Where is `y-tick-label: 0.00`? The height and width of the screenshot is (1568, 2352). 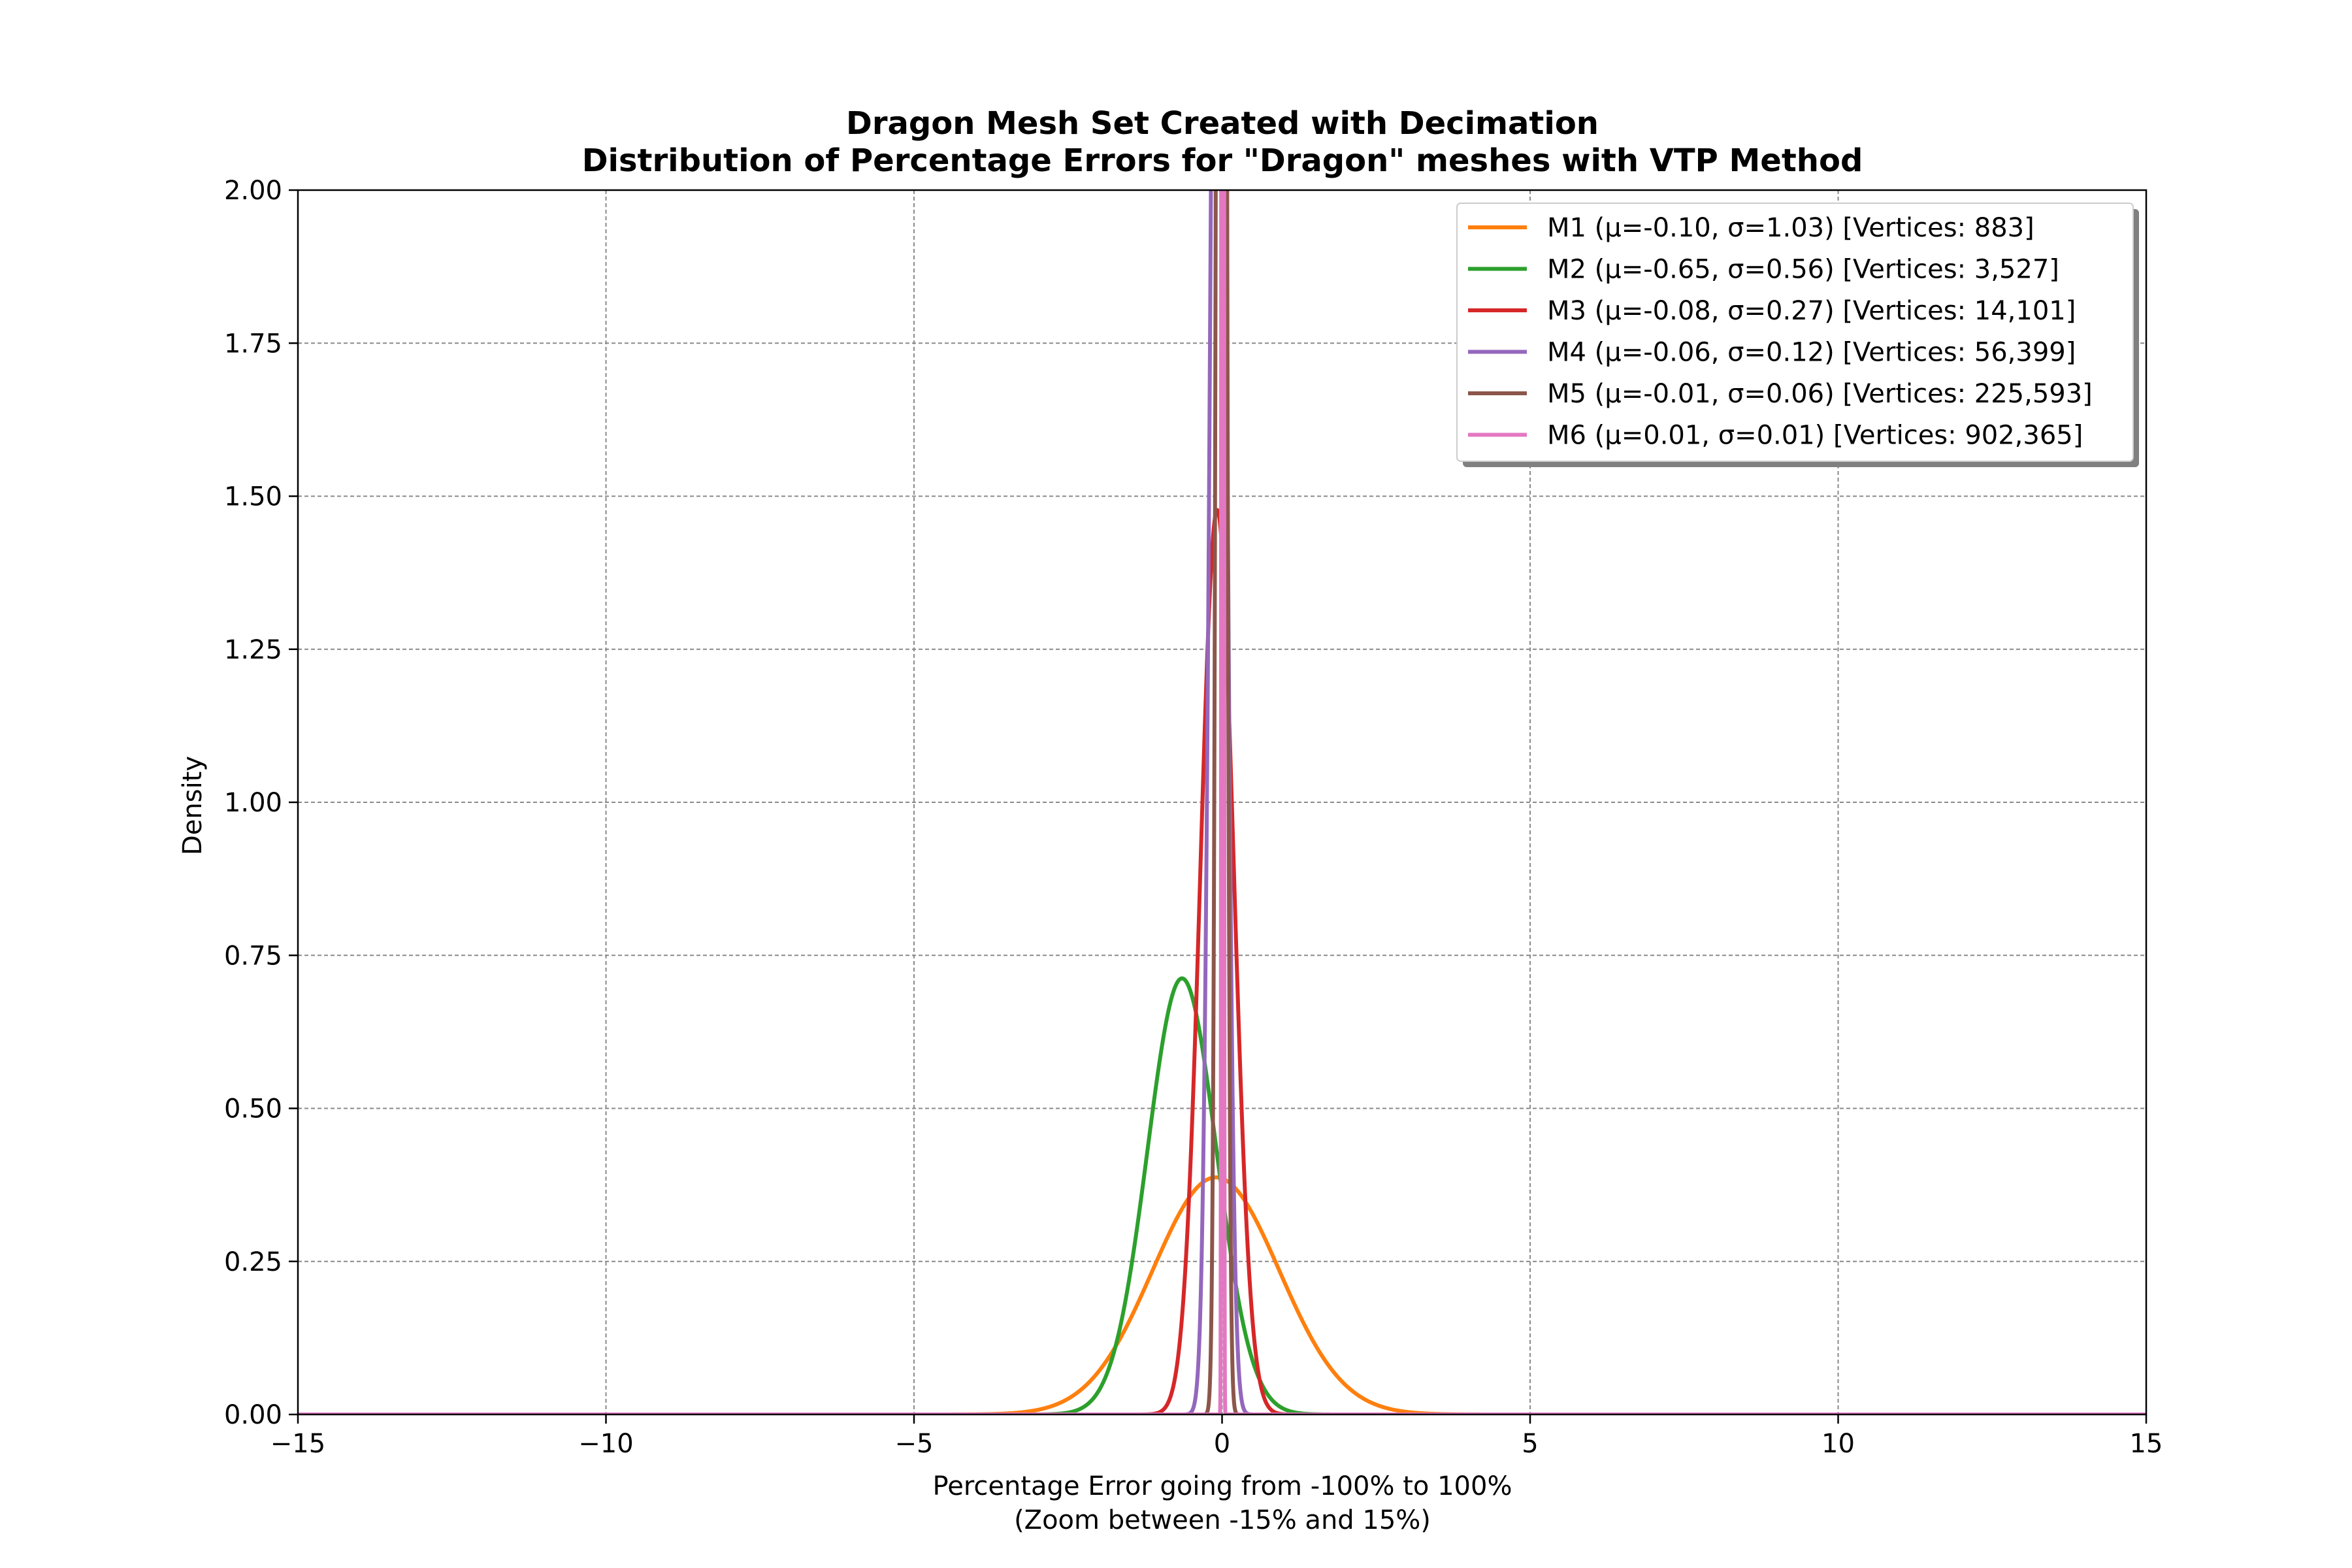 y-tick-label: 0.00 is located at coordinates (253, 1415).